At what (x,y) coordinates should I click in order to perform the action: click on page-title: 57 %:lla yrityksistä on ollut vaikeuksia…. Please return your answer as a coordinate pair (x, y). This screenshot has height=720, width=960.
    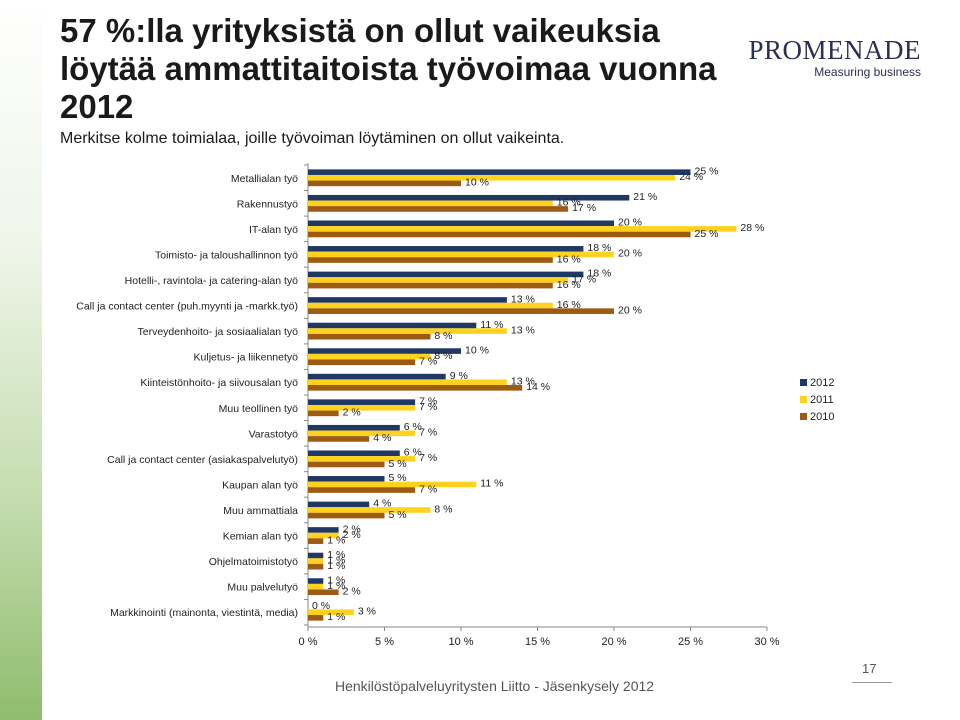
    Looking at the image, I should click on (388, 68).